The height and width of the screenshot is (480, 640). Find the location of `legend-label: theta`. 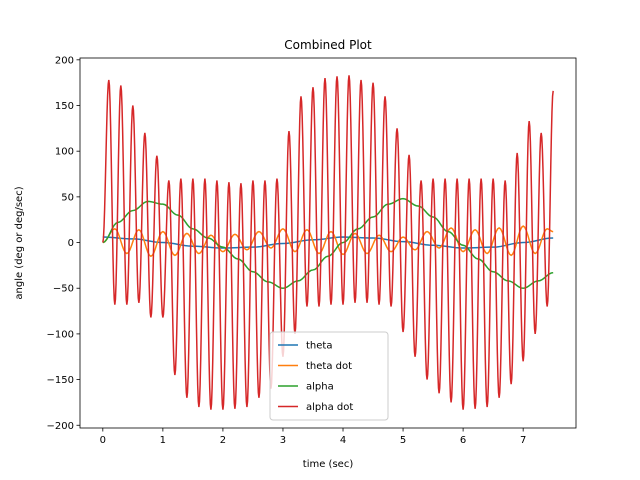

legend-label: theta is located at coordinates (319, 346).